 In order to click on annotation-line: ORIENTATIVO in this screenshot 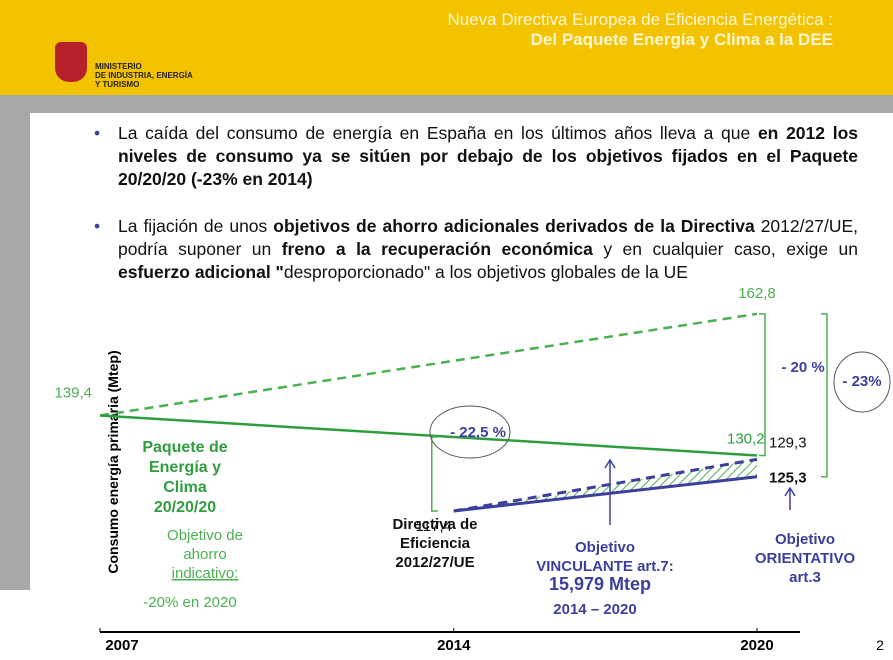, I will do `click(805, 558)`.